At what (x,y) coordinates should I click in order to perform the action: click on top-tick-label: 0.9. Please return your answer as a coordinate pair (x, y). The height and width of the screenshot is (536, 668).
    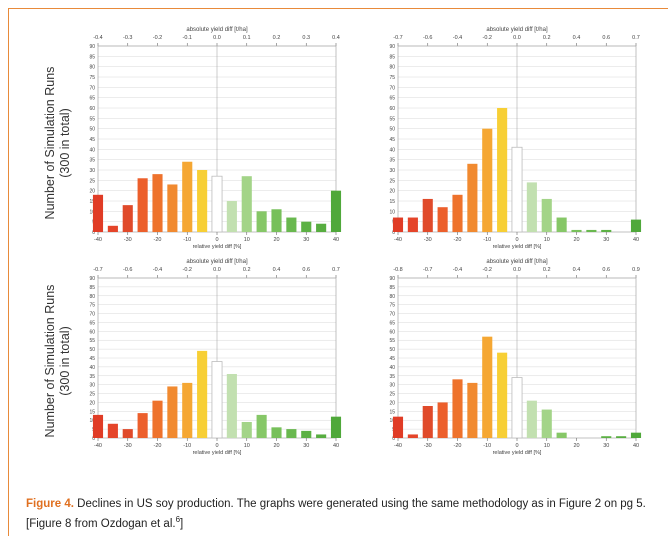
    Looking at the image, I should click on (636, 270).